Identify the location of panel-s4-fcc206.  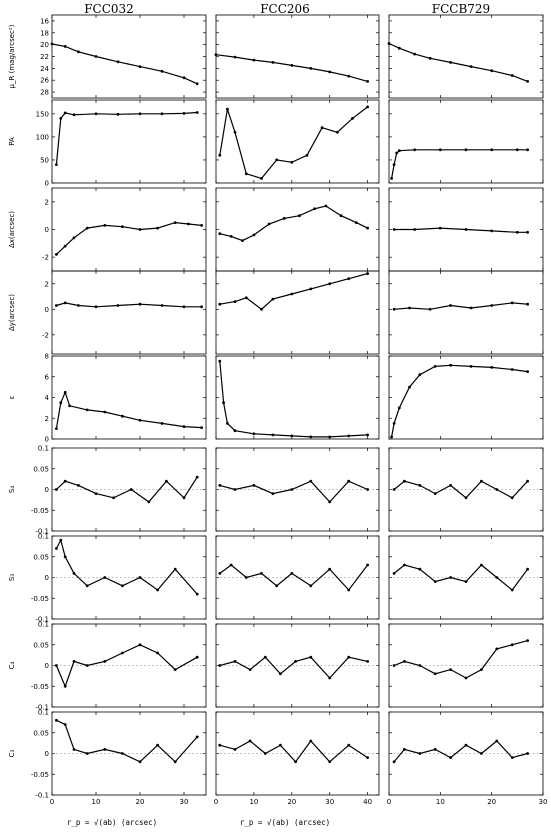
(297, 489).